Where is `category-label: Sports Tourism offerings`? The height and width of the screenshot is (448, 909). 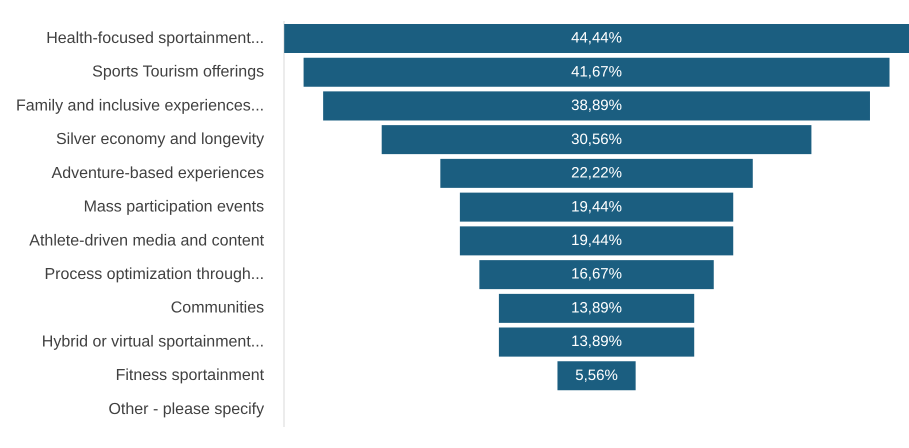
category-label: Sports Tourism offerings is located at coordinates (178, 72).